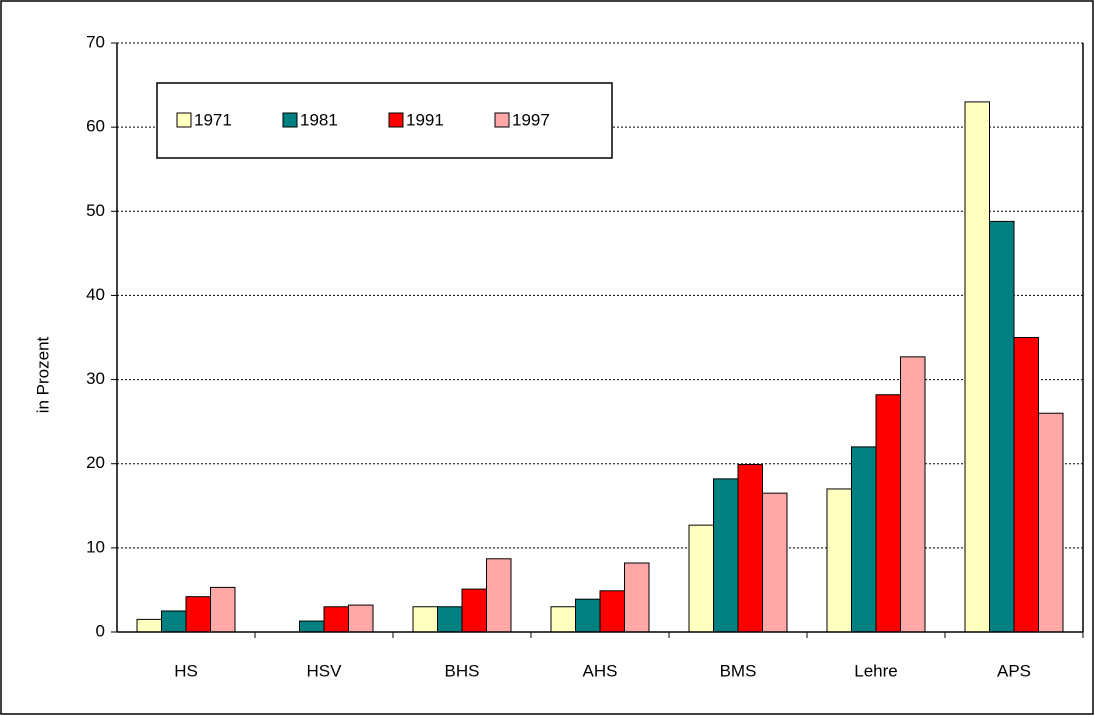 The height and width of the screenshot is (715, 1094). Describe the element at coordinates (95, 41) in the screenshot. I see `y-tick-label: 70` at that location.